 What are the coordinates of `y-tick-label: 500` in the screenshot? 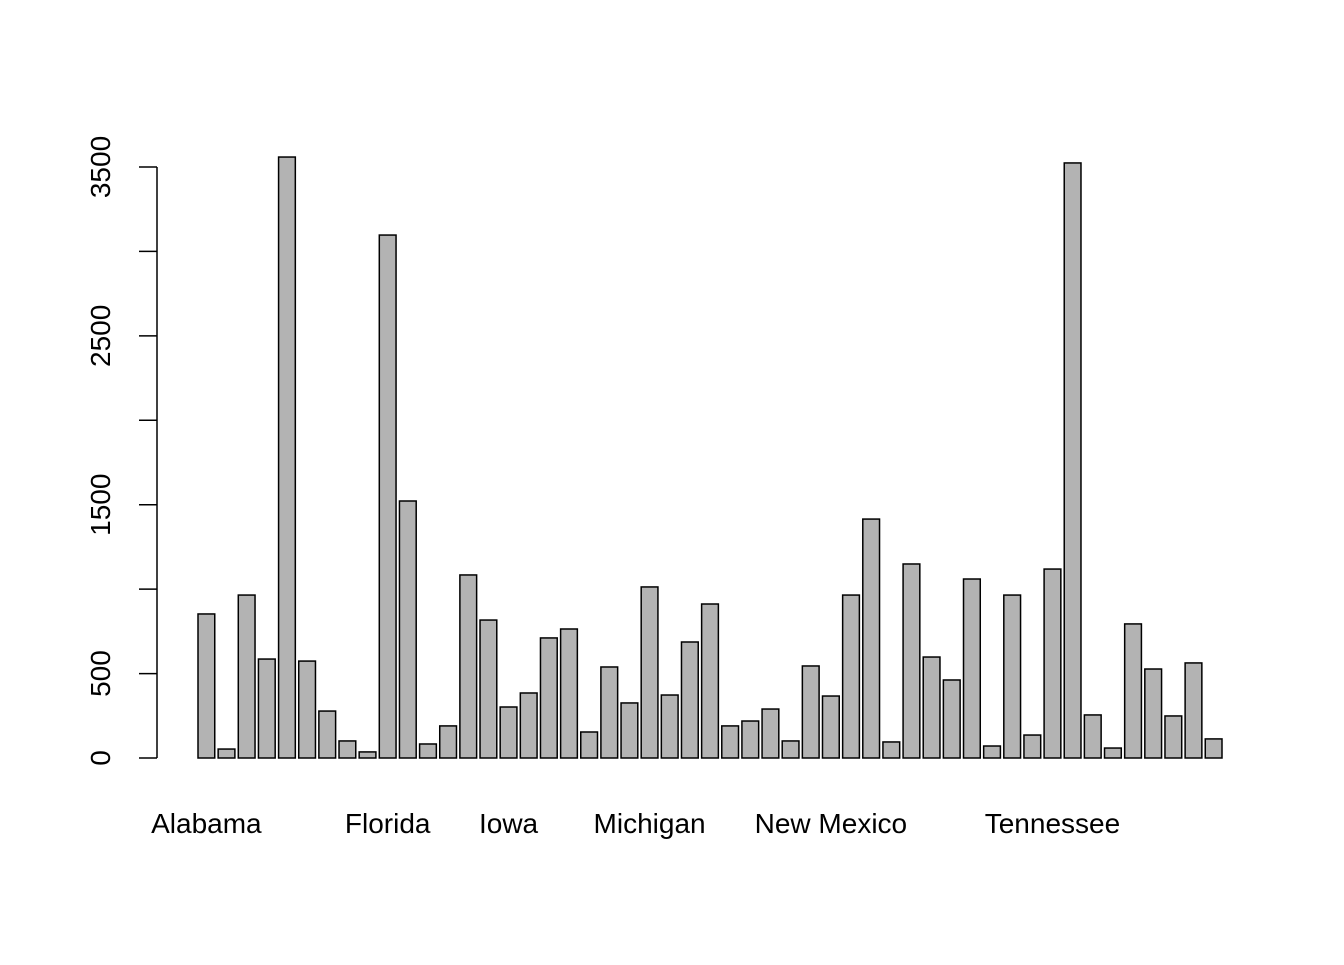 It's located at (100, 673).